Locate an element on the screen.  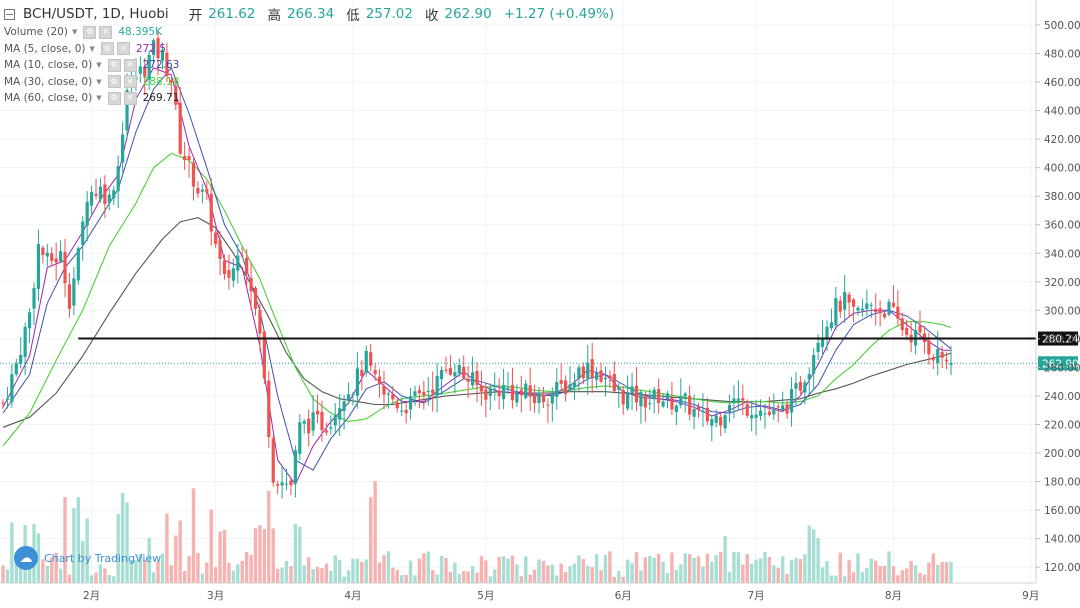
y-tick-label: 340.00 is located at coordinates (1062, 254).